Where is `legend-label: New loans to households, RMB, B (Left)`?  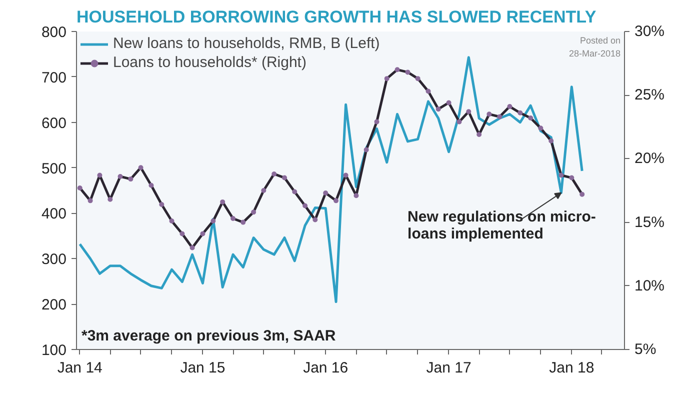
legend-label: New loans to households, RMB, B (Left) is located at coordinates (246, 43).